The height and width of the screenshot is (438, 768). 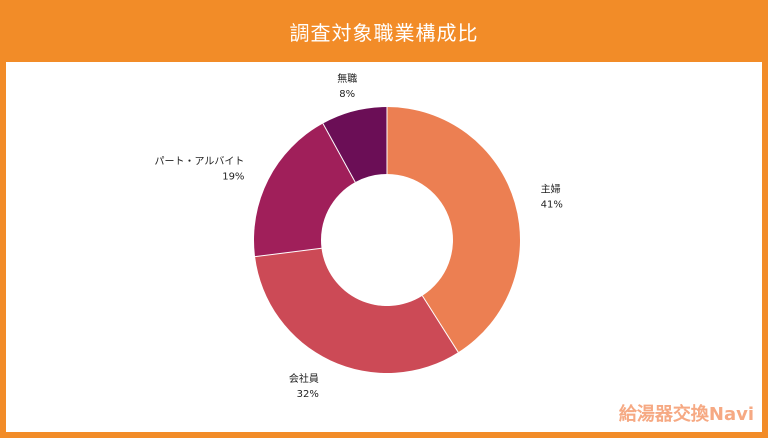 I want to click on slice-category-label: パート・アルバイト, so click(x=200, y=161).